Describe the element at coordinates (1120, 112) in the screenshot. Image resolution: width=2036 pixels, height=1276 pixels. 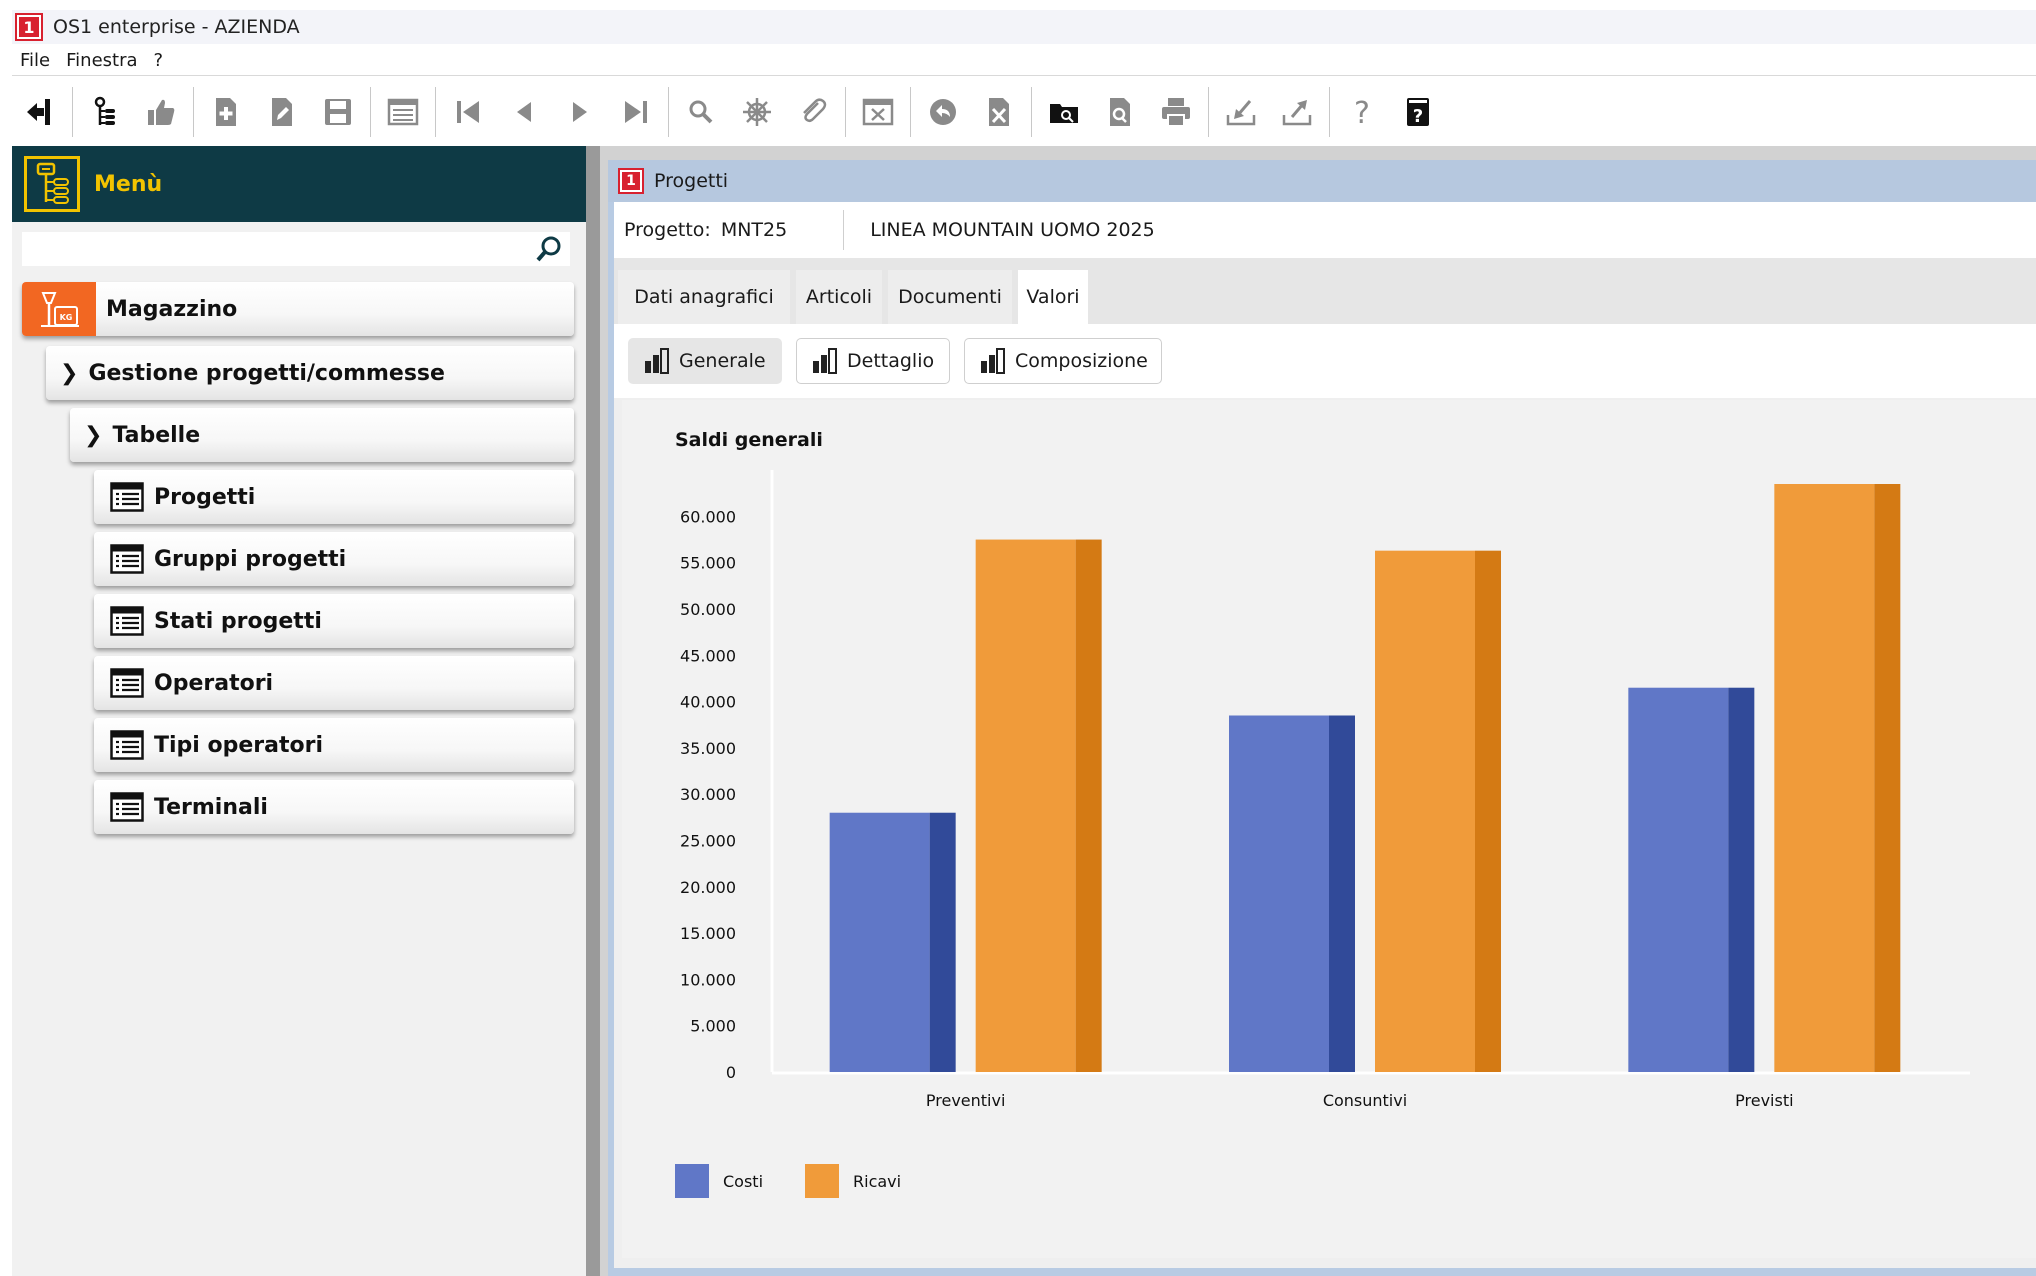
I see `preview-icon` at that location.